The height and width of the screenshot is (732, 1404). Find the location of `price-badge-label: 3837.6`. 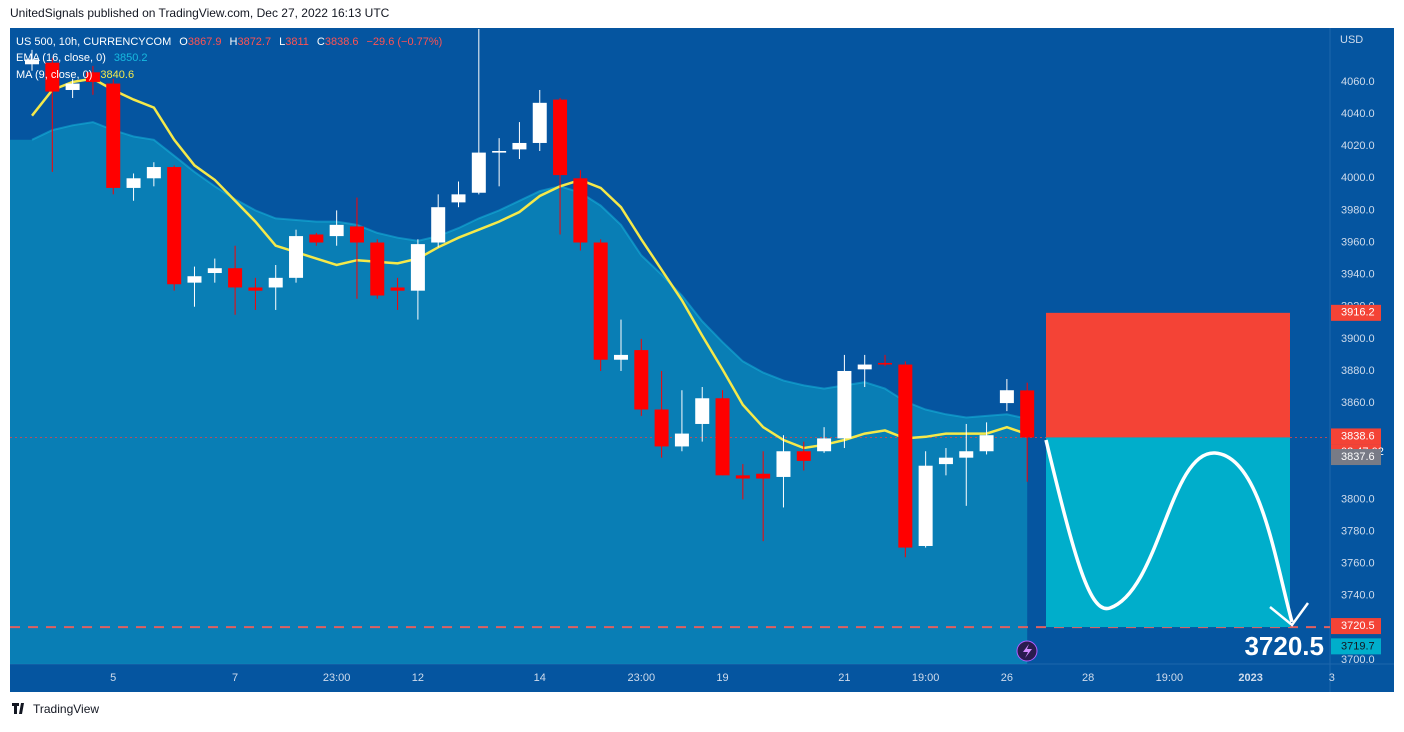

price-badge-label: 3837.6 is located at coordinates (1358, 457).